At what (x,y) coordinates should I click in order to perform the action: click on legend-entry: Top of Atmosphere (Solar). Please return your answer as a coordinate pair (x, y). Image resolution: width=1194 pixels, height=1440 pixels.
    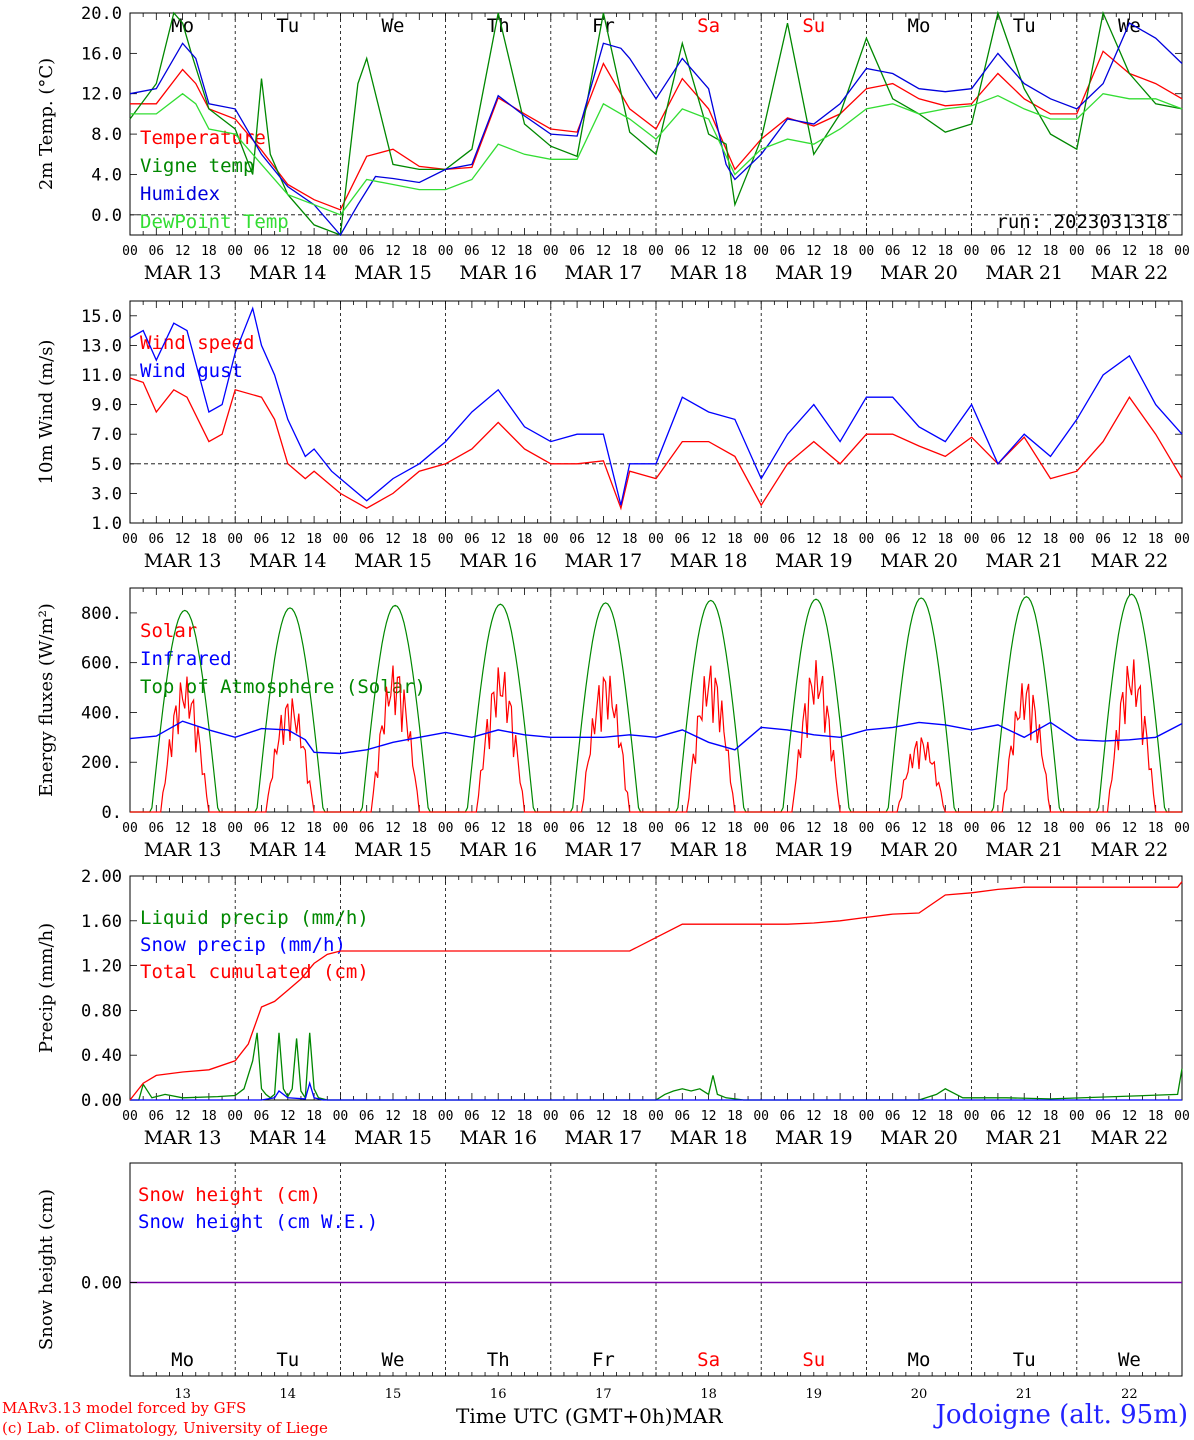
    Looking at the image, I should click on (283, 687).